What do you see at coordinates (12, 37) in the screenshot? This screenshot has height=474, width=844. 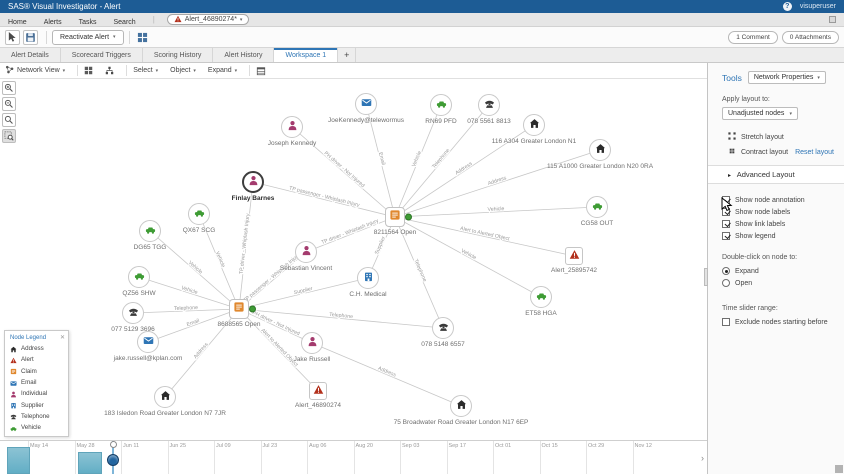 I see `select-mode-button` at bounding box center [12, 37].